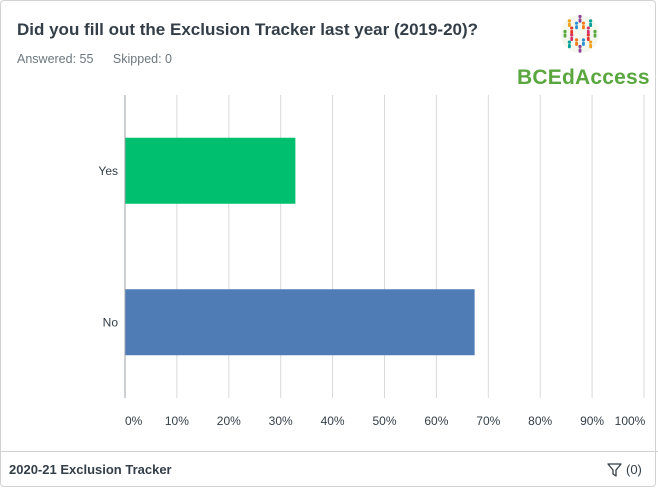 The height and width of the screenshot is (489, 658). I want to click on x-tick-label: 30%, so click(281, 421).